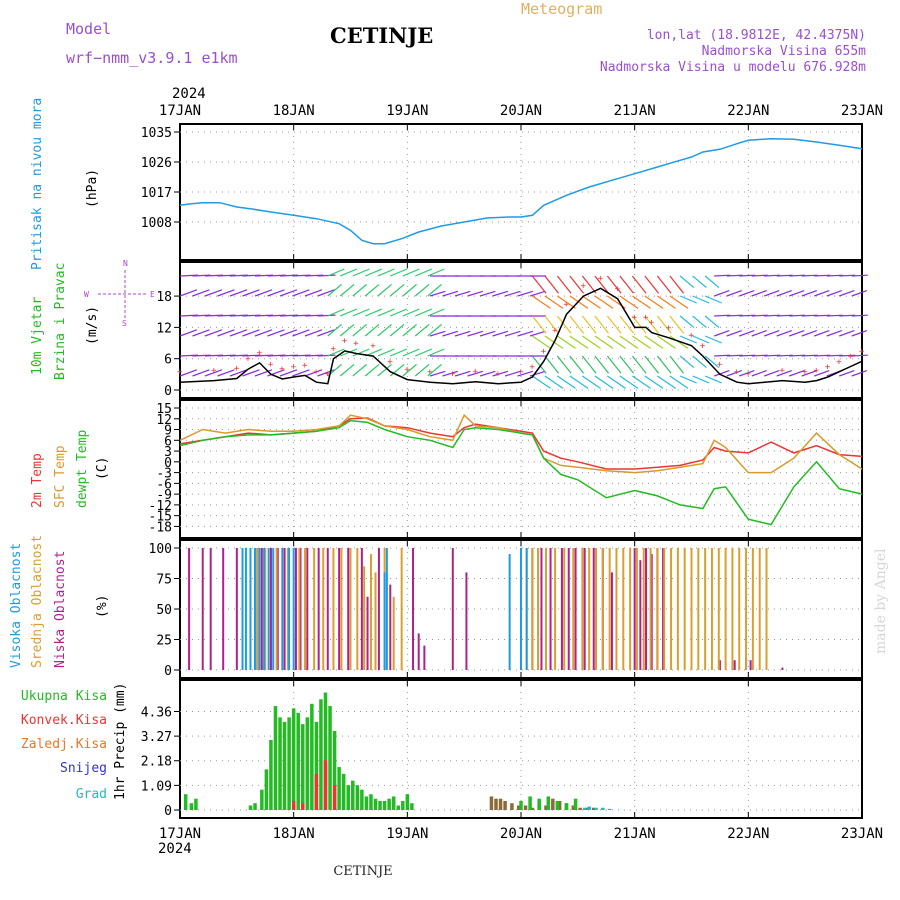 Image resolution: width=900 pixels, height=900 pixels. I want to click on y-tick-label: 1017, so click(156, 193).